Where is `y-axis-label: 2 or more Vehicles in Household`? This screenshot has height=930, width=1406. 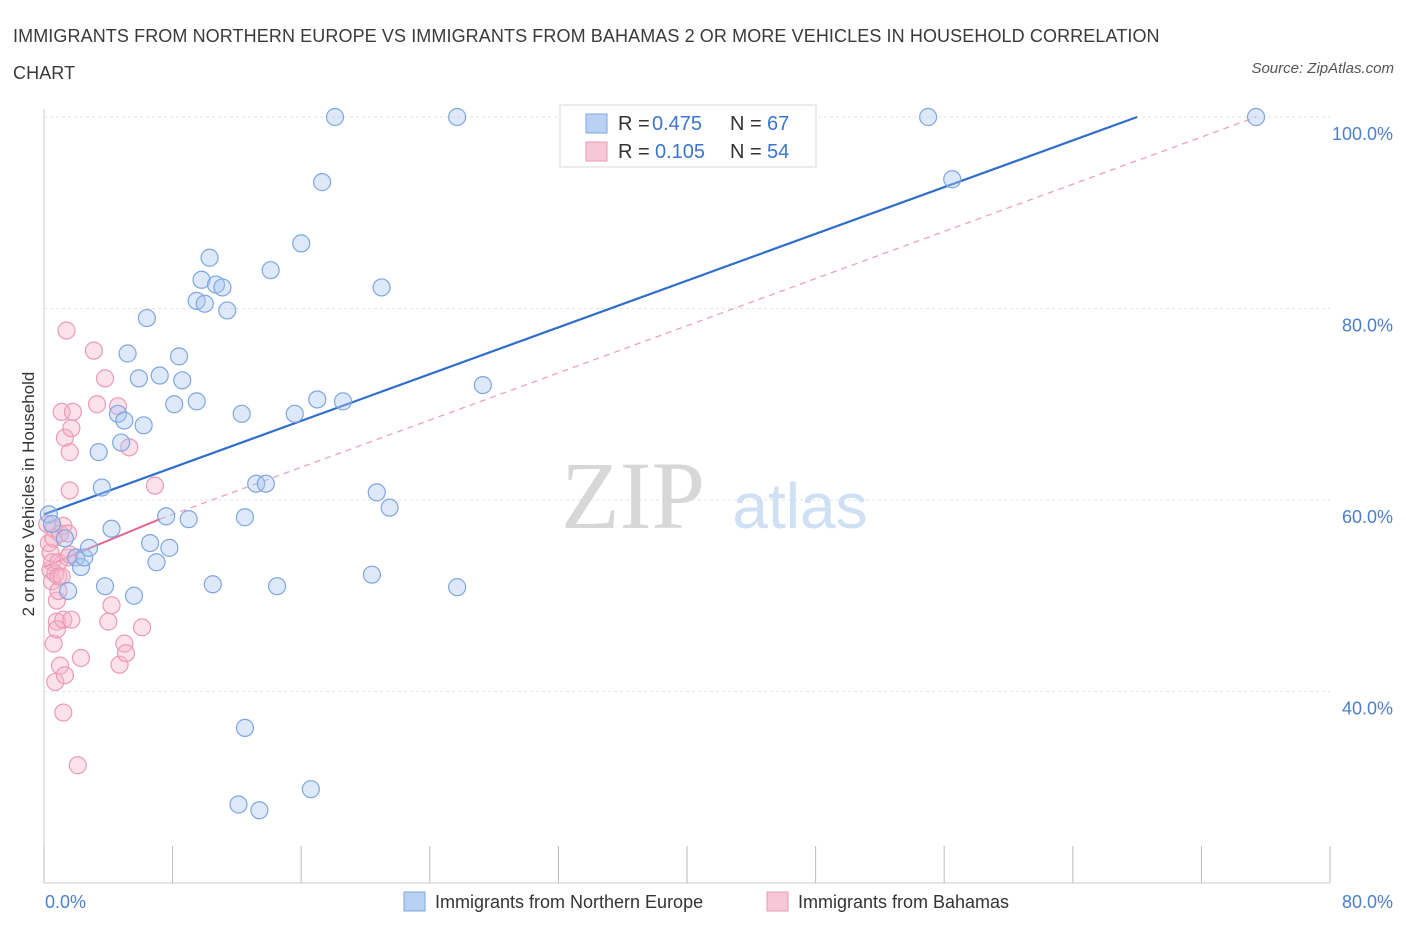 y-axis-label: 2 or more Vehicles in Household is located at coordinates (28, 494).